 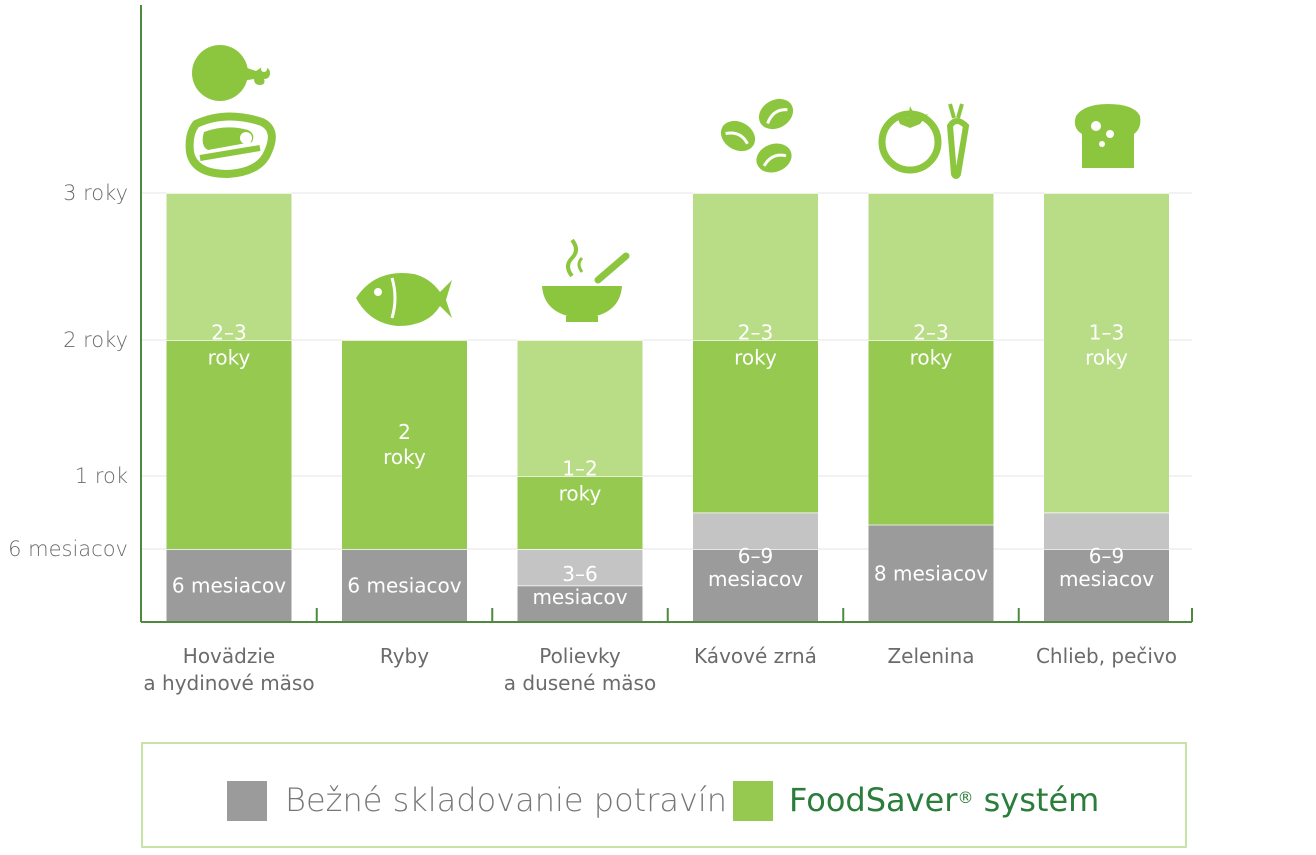 I want to click on legend-system-text: systém, so click(x=1036, y=800).